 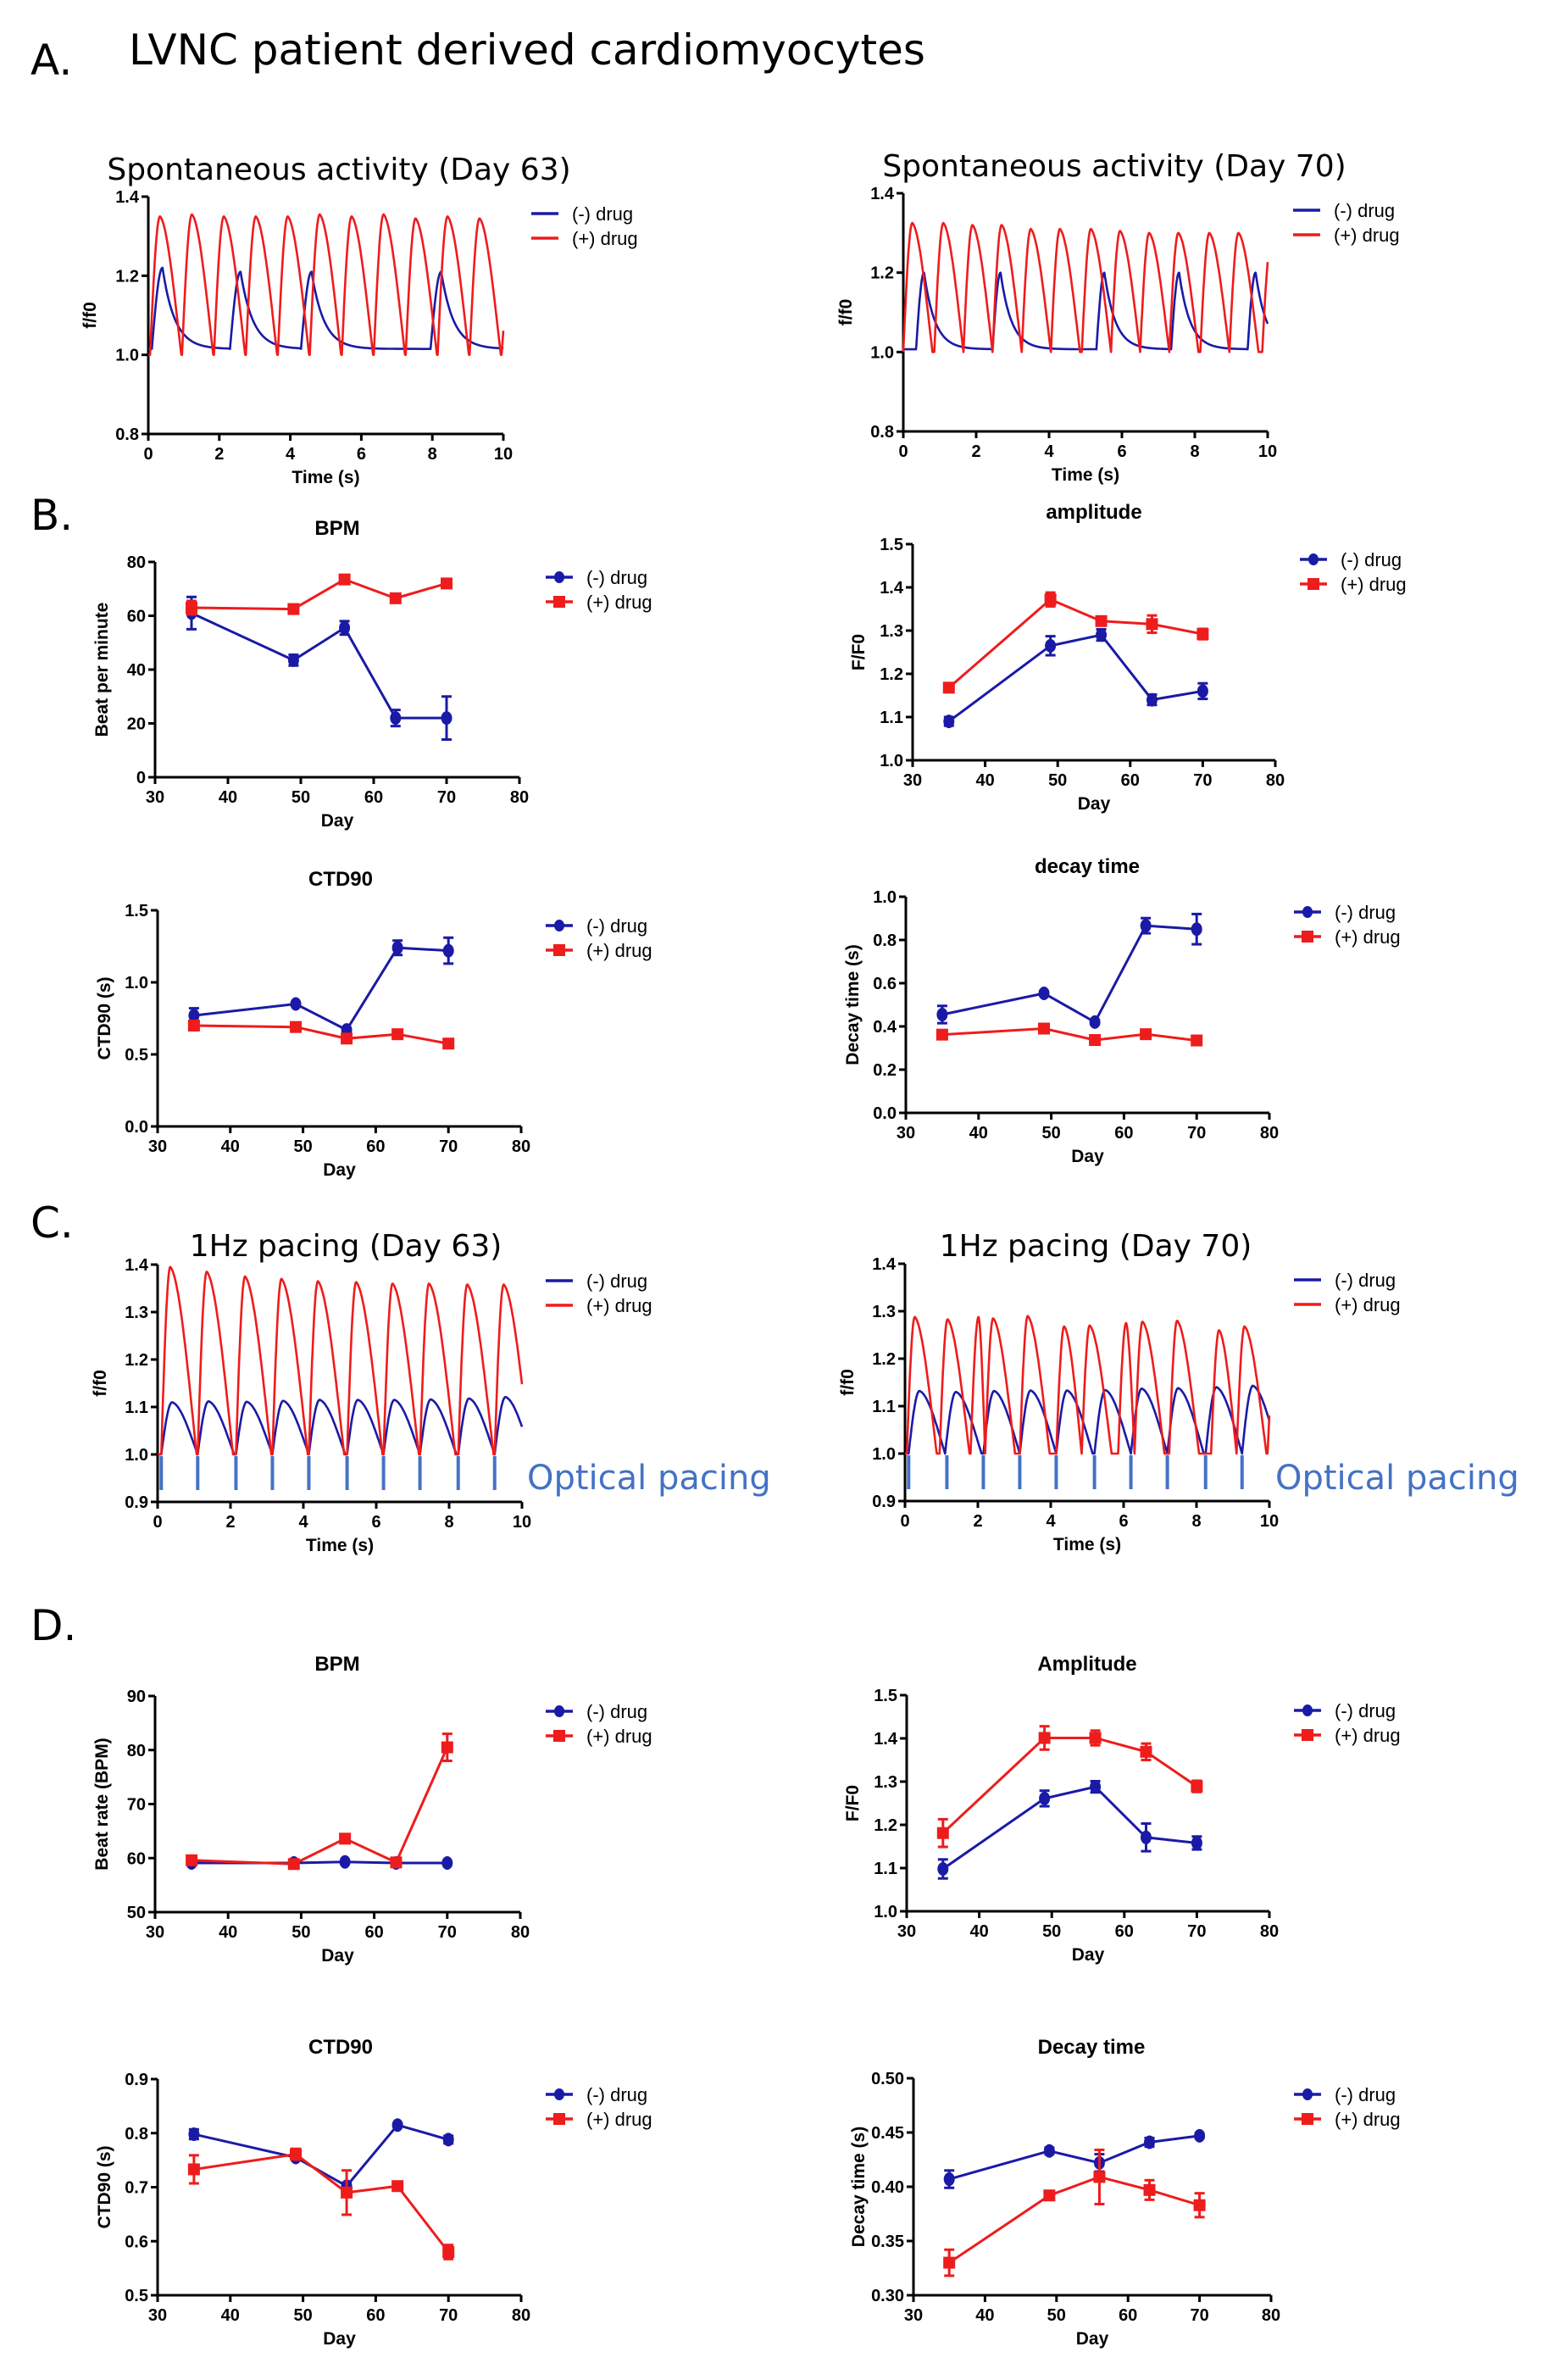 What do you see at coordinates (885, 1114) in the screenshot?
I see `y-tick-label: 0.0` at bounding box center [885, 1114].